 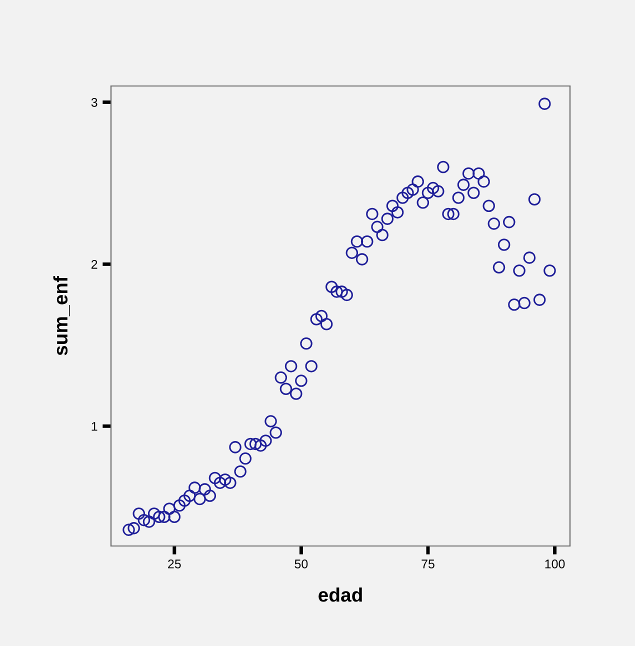 I want to click on x-tick-label: 50, so click(x=301, y=564).